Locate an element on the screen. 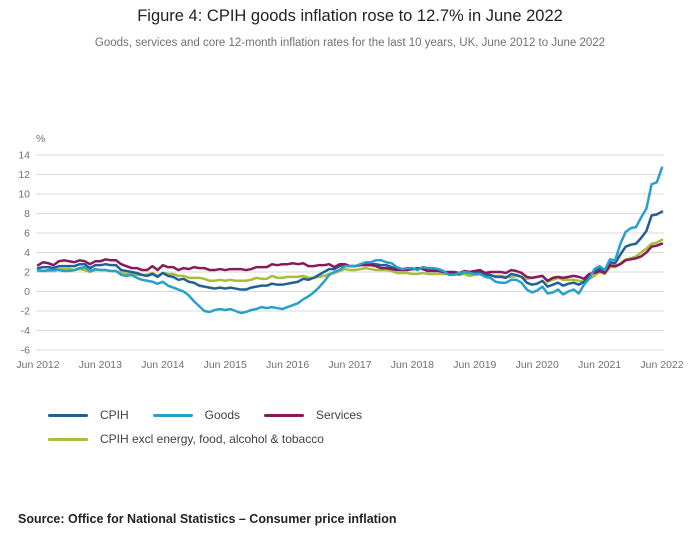 The width and height of the screenshot is (700, 549). legend-item-goods: Goods is located at coordinates (196, 415).